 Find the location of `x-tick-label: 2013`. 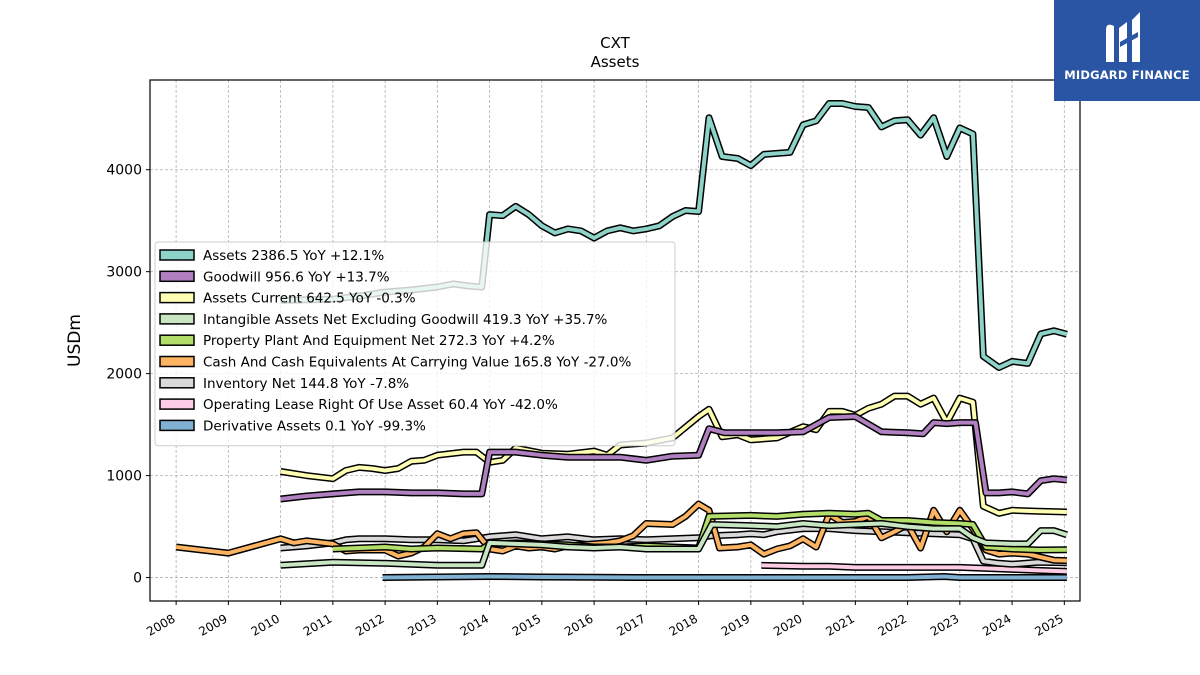

x-tick-label: 2013 is located at coordinates (421, 624).